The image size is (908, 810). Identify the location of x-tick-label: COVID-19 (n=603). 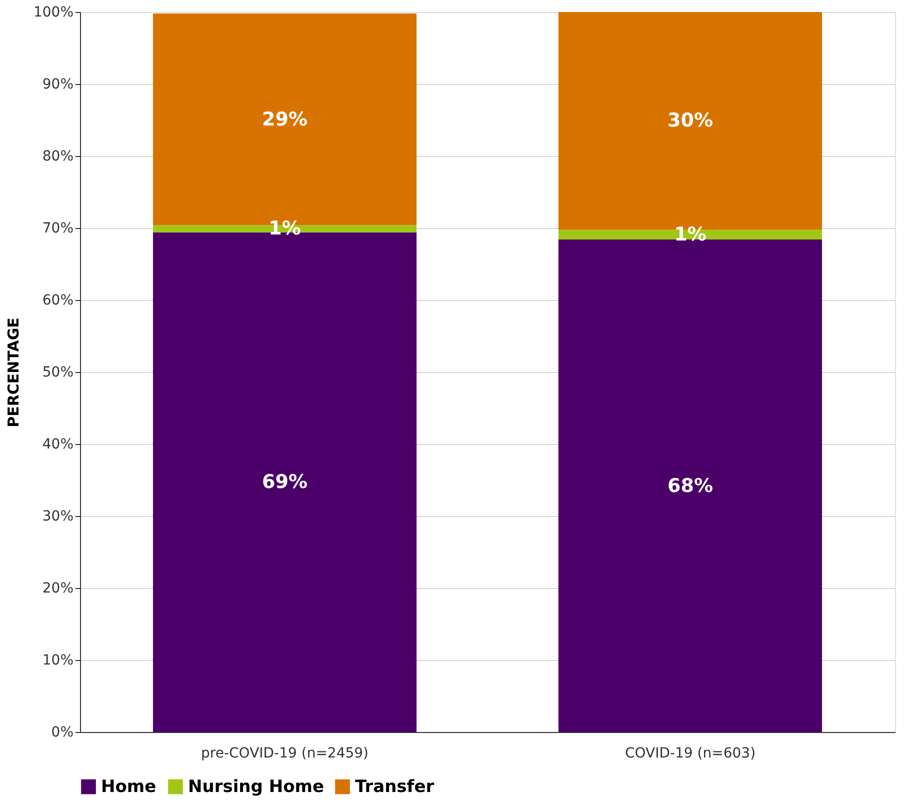
(690, 754).